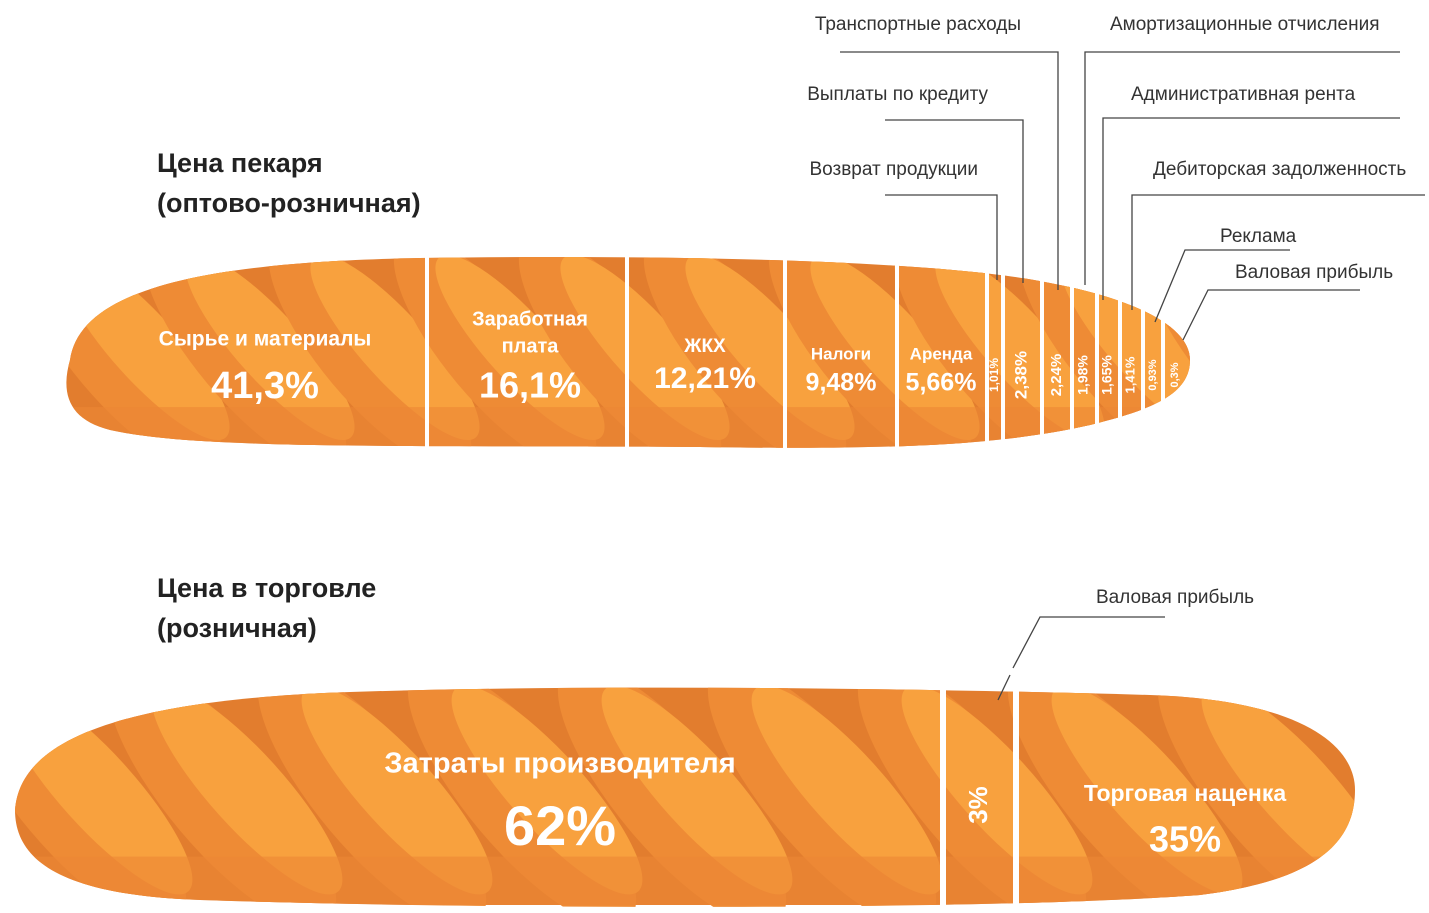  Describe the element at coordinates (918, 24) in the screenshot. I see `callout-label: Транспортные расходы` at that location.